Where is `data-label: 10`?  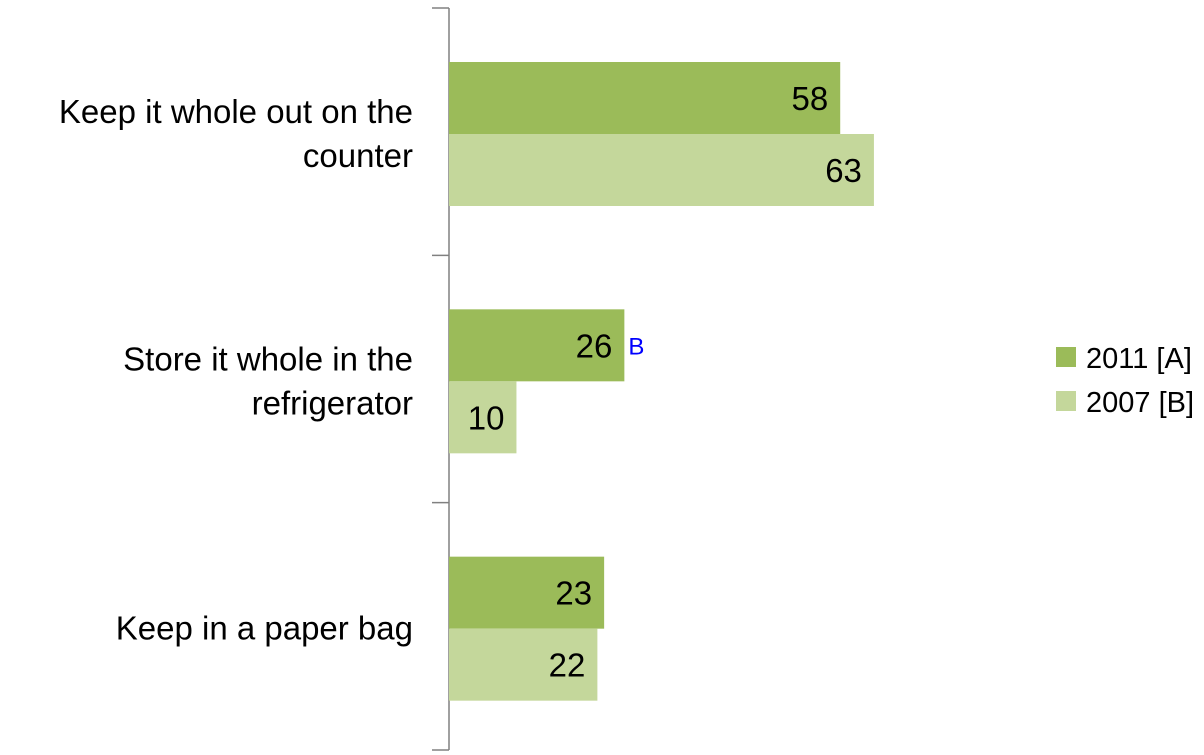
data-label: 10 is located at coordinates (486, 417).